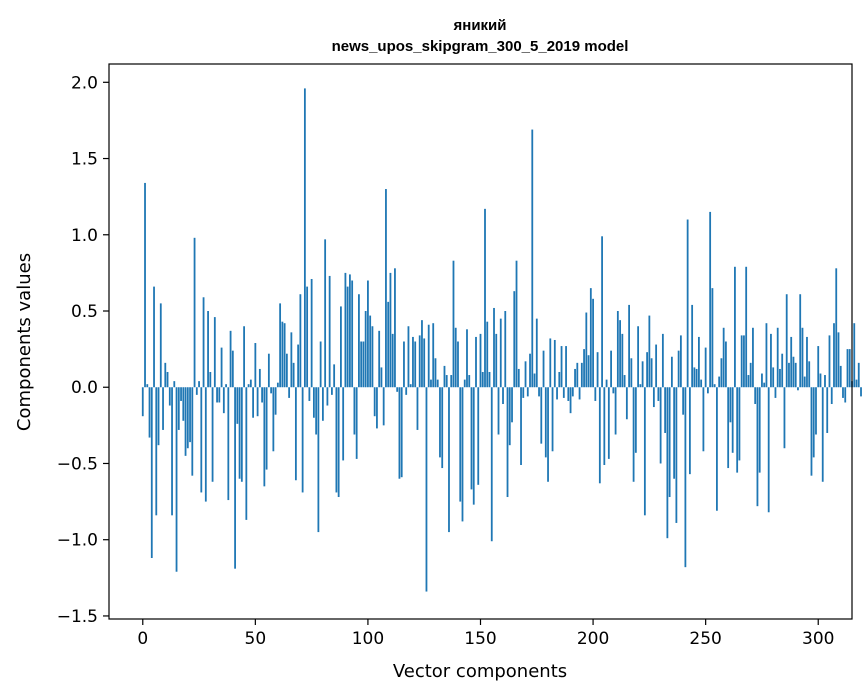  I want to click on x-tick-label: 150, so click(480, 639).